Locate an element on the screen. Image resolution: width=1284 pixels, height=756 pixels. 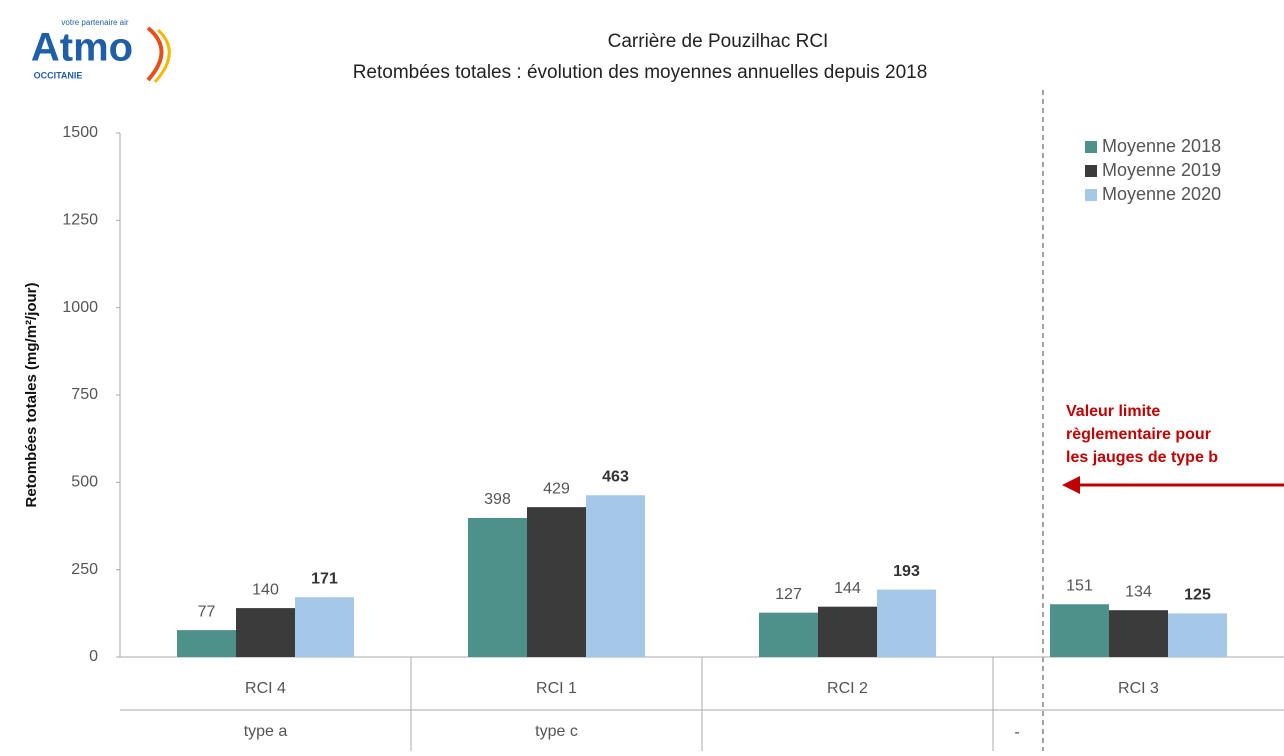
y-tick-label: 250 is located at coordinates (84, 569).